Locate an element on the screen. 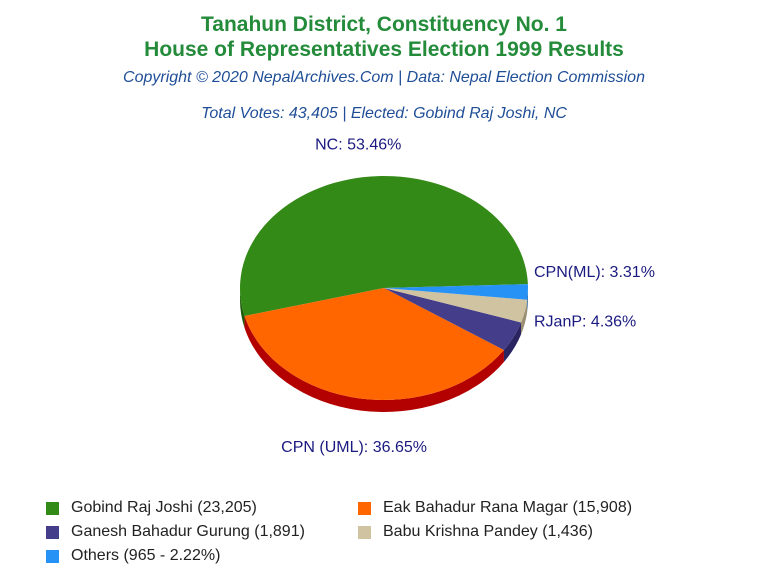 Image resolution: width=768 pixels, height=576 pixels. slice-label: RJanP: 4.36% is located at coordinates (585, 322).